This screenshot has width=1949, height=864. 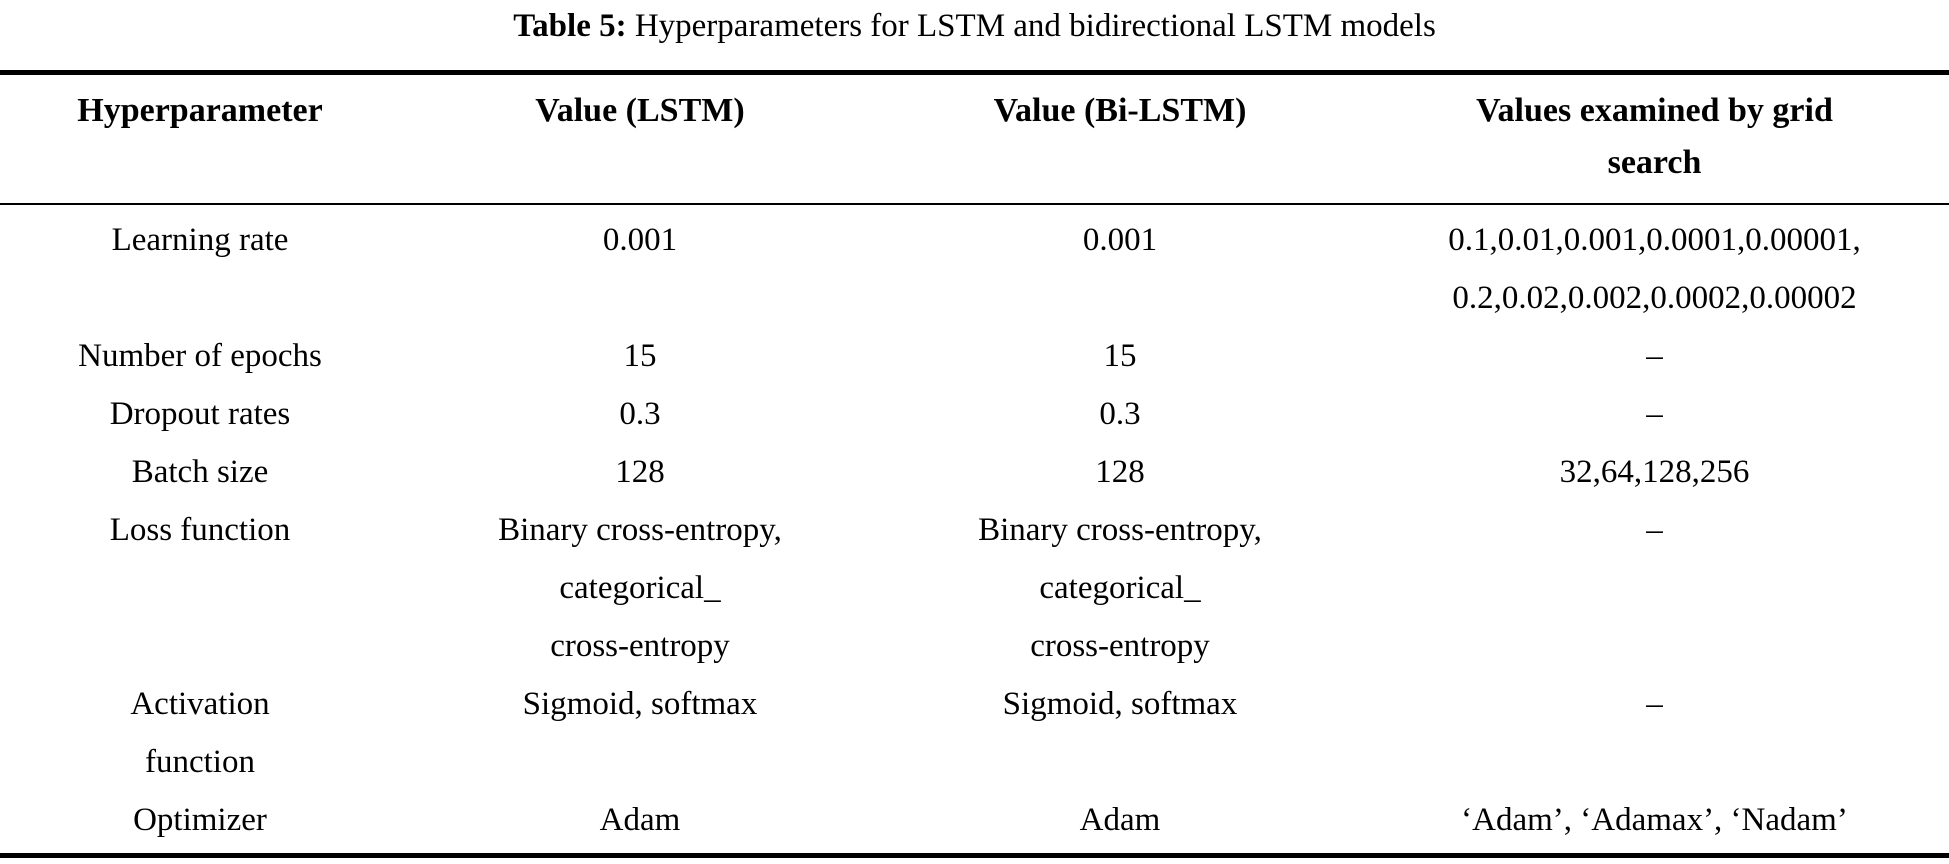 I want to click on cell-value-bilstm: Adam, so click(x=1120, y=820).